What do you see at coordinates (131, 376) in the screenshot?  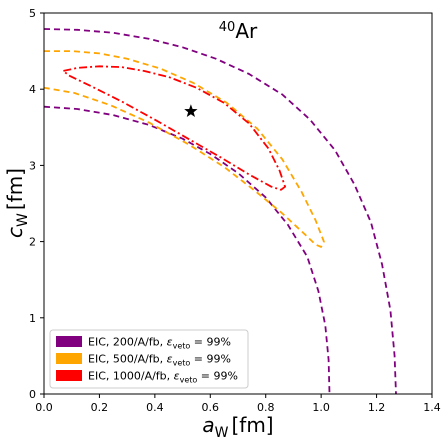 I see `legend-entry-1000-prefix: EIC, 1000/A/fb,` at bounding box center [131, 376].